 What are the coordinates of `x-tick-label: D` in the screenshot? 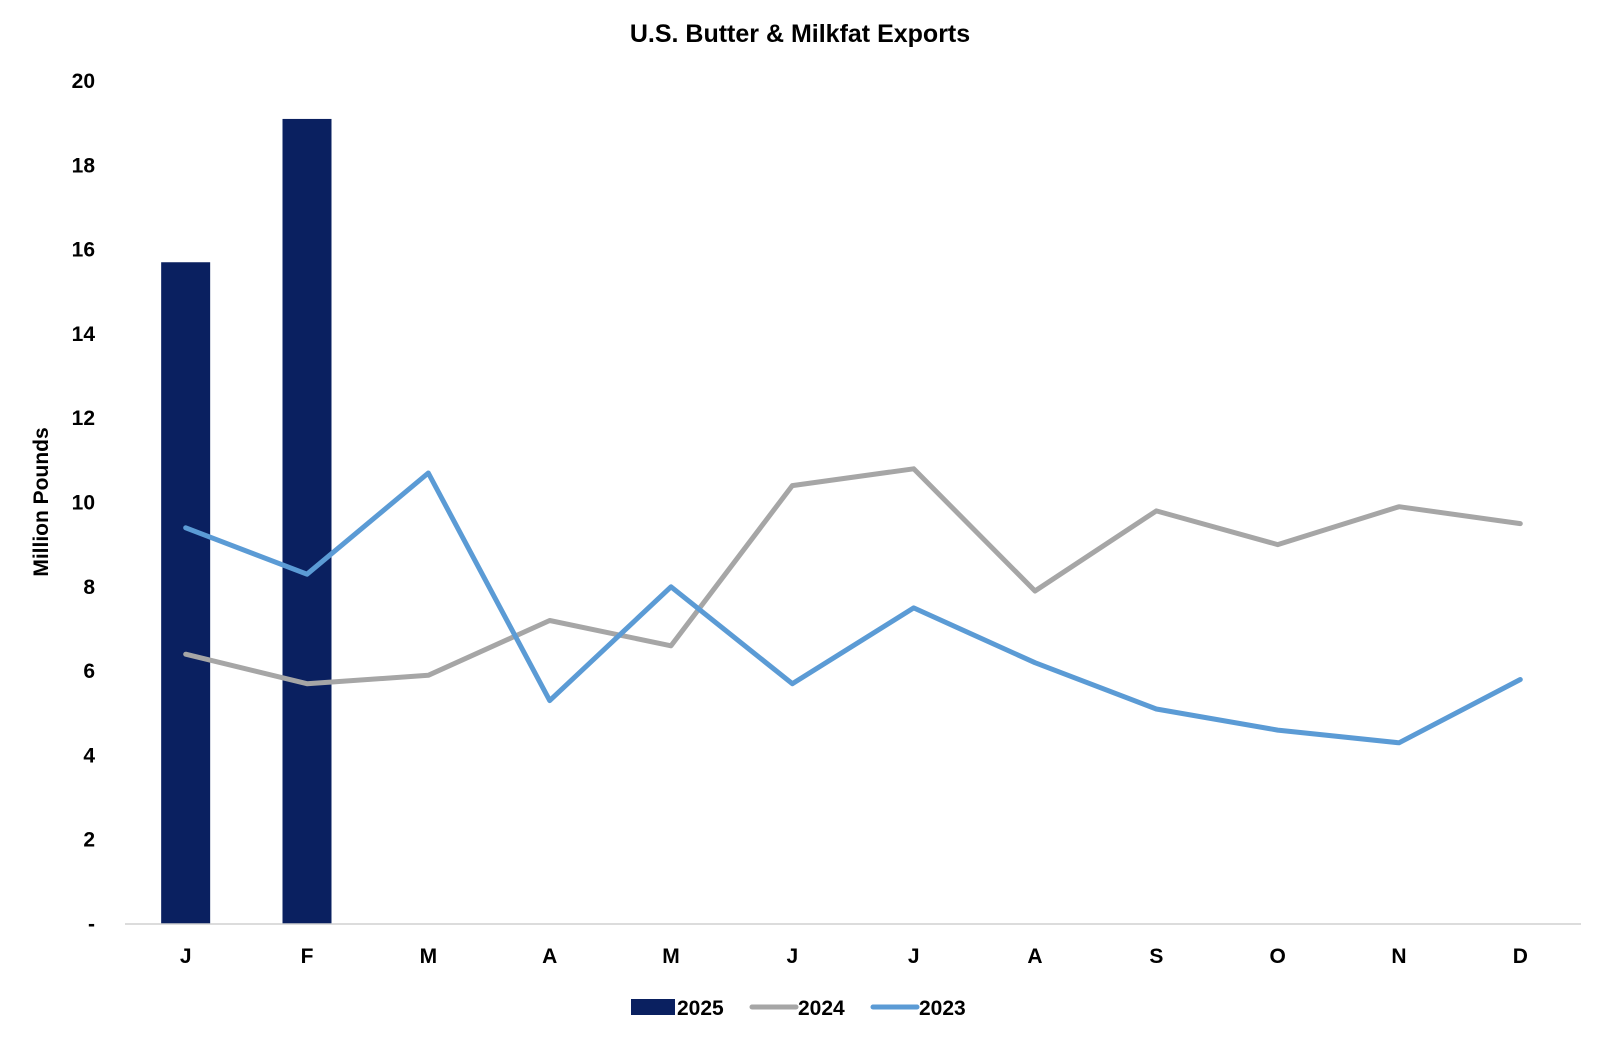 It's located at (1520, 956).